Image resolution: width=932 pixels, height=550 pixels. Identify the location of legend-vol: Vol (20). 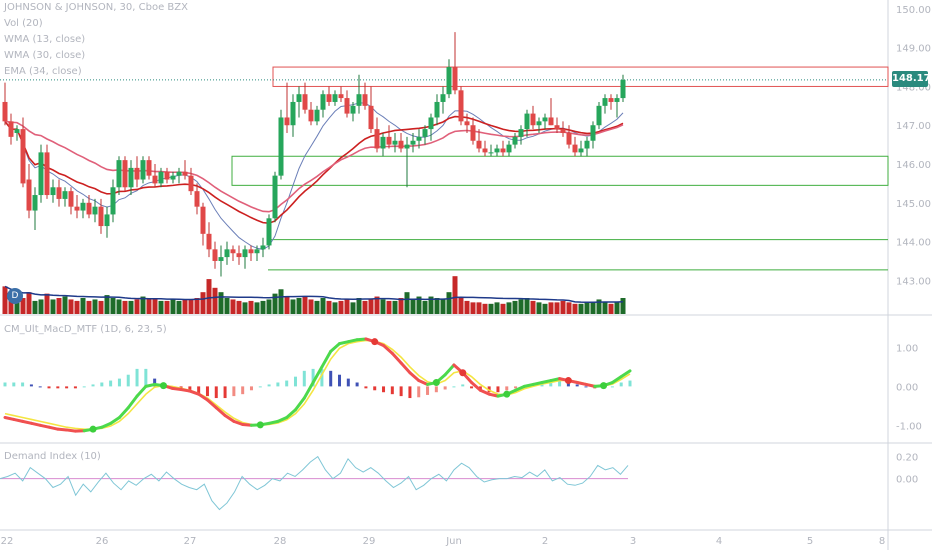
(23, 23).